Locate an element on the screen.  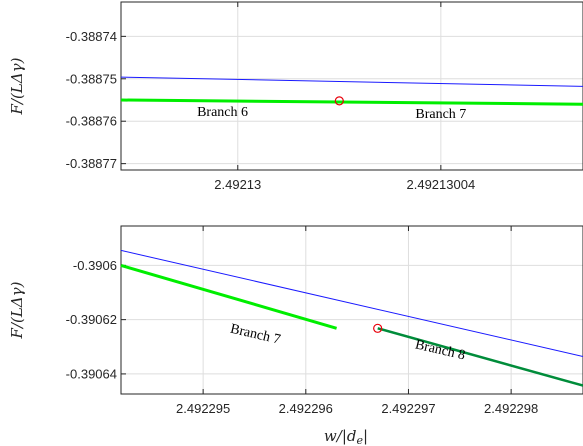
x-tick-label: 2.49213004 is located at coordinates (441, 184).